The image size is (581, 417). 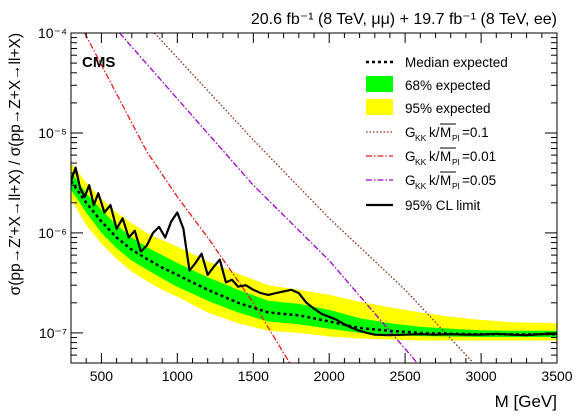 What do you see at coordinates (379, 84) in the screenshot?
I see `legend-68-swatch` at bounding box center [379, 84].